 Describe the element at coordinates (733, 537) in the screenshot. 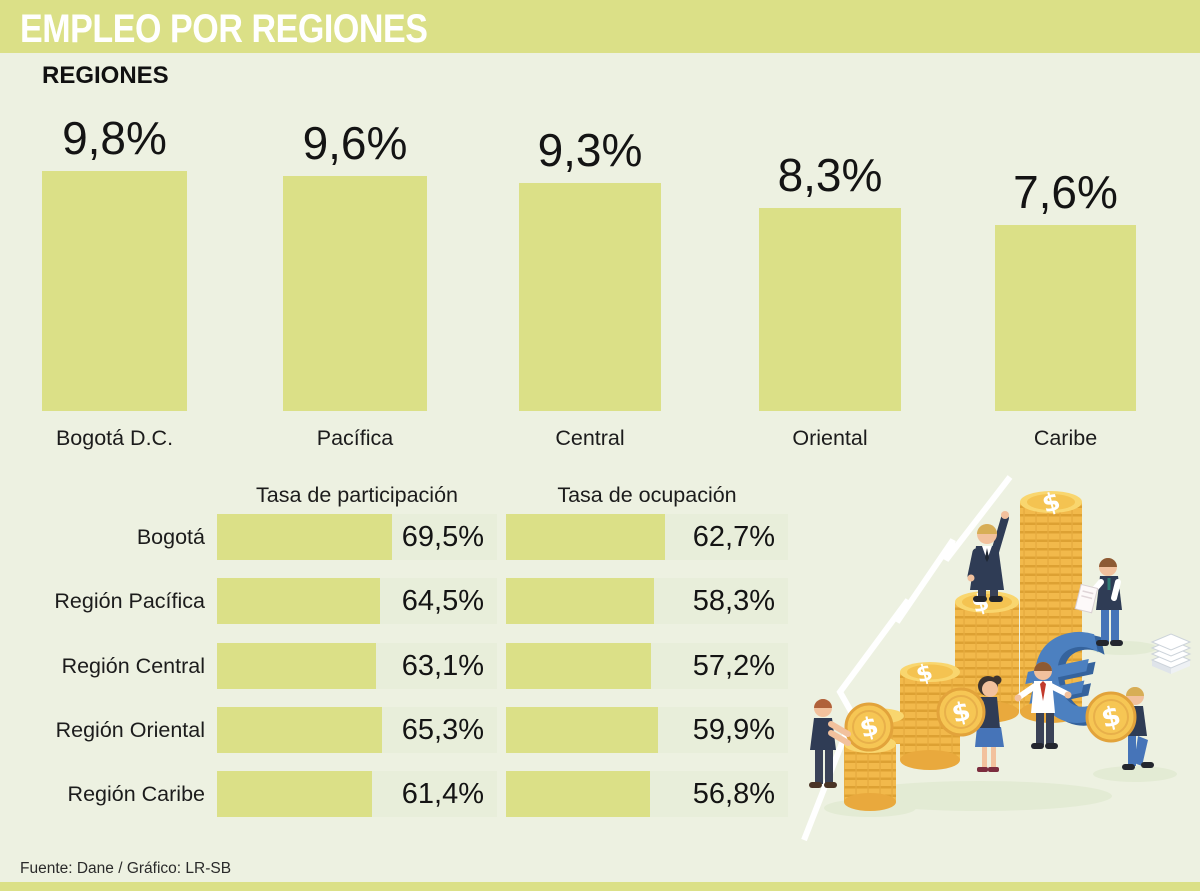

I see `rate-value: 62,7%` at that location.